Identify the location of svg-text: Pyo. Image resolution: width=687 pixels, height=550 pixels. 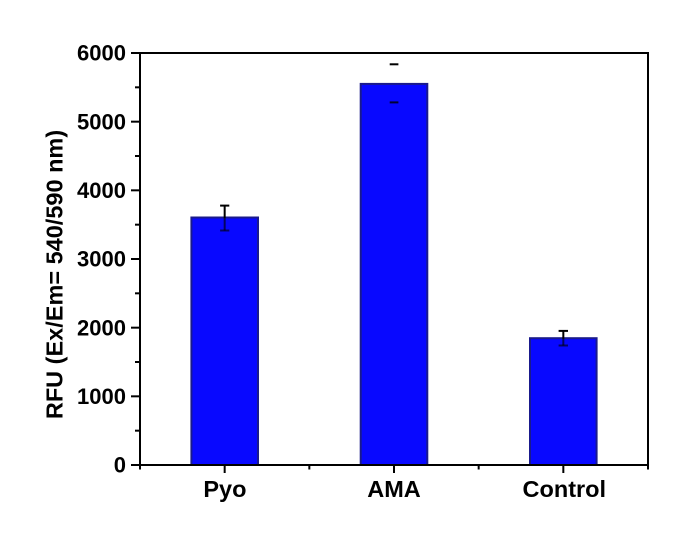
(224, 489).